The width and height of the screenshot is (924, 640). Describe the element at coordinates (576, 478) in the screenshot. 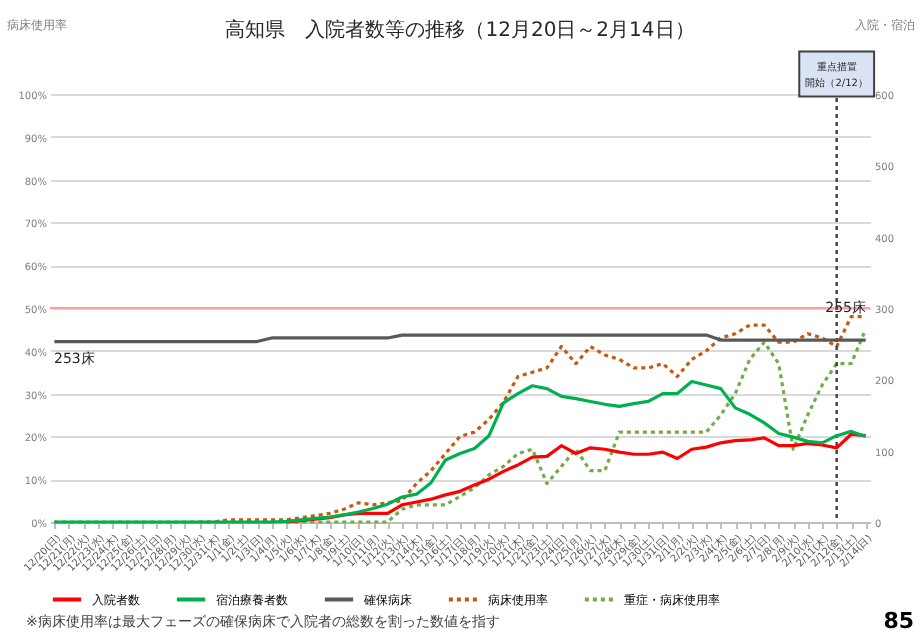

I see `line-series` at that location.